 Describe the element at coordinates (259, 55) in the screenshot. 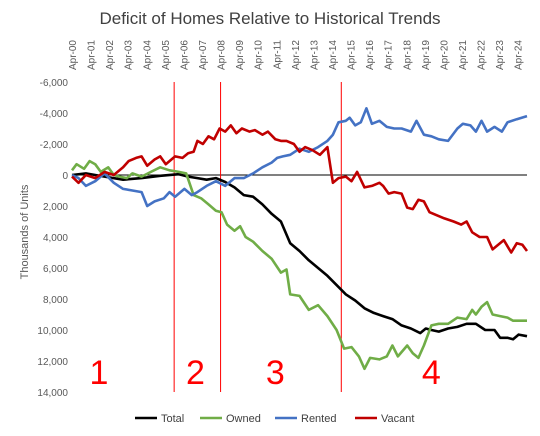

I see `x-tick-label: Apr-10` at that location.